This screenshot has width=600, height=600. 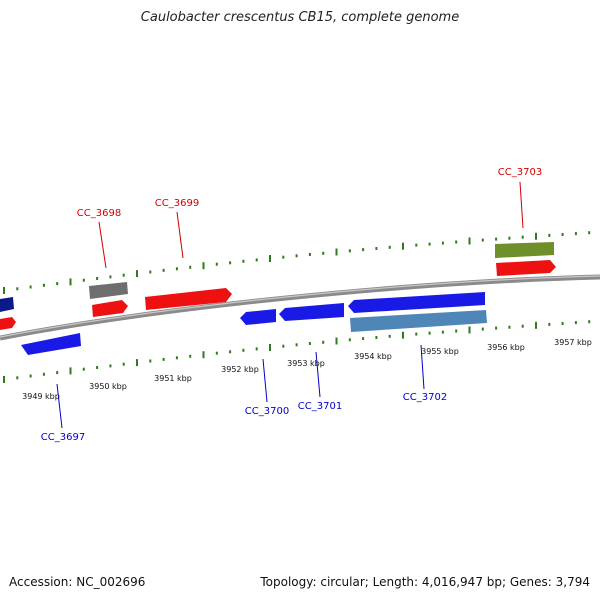 What do you see at coordinates (41, 396) in the screenshot?
I see `axis-label-3949: 3949 kbp` at bounding box center [41, 396].